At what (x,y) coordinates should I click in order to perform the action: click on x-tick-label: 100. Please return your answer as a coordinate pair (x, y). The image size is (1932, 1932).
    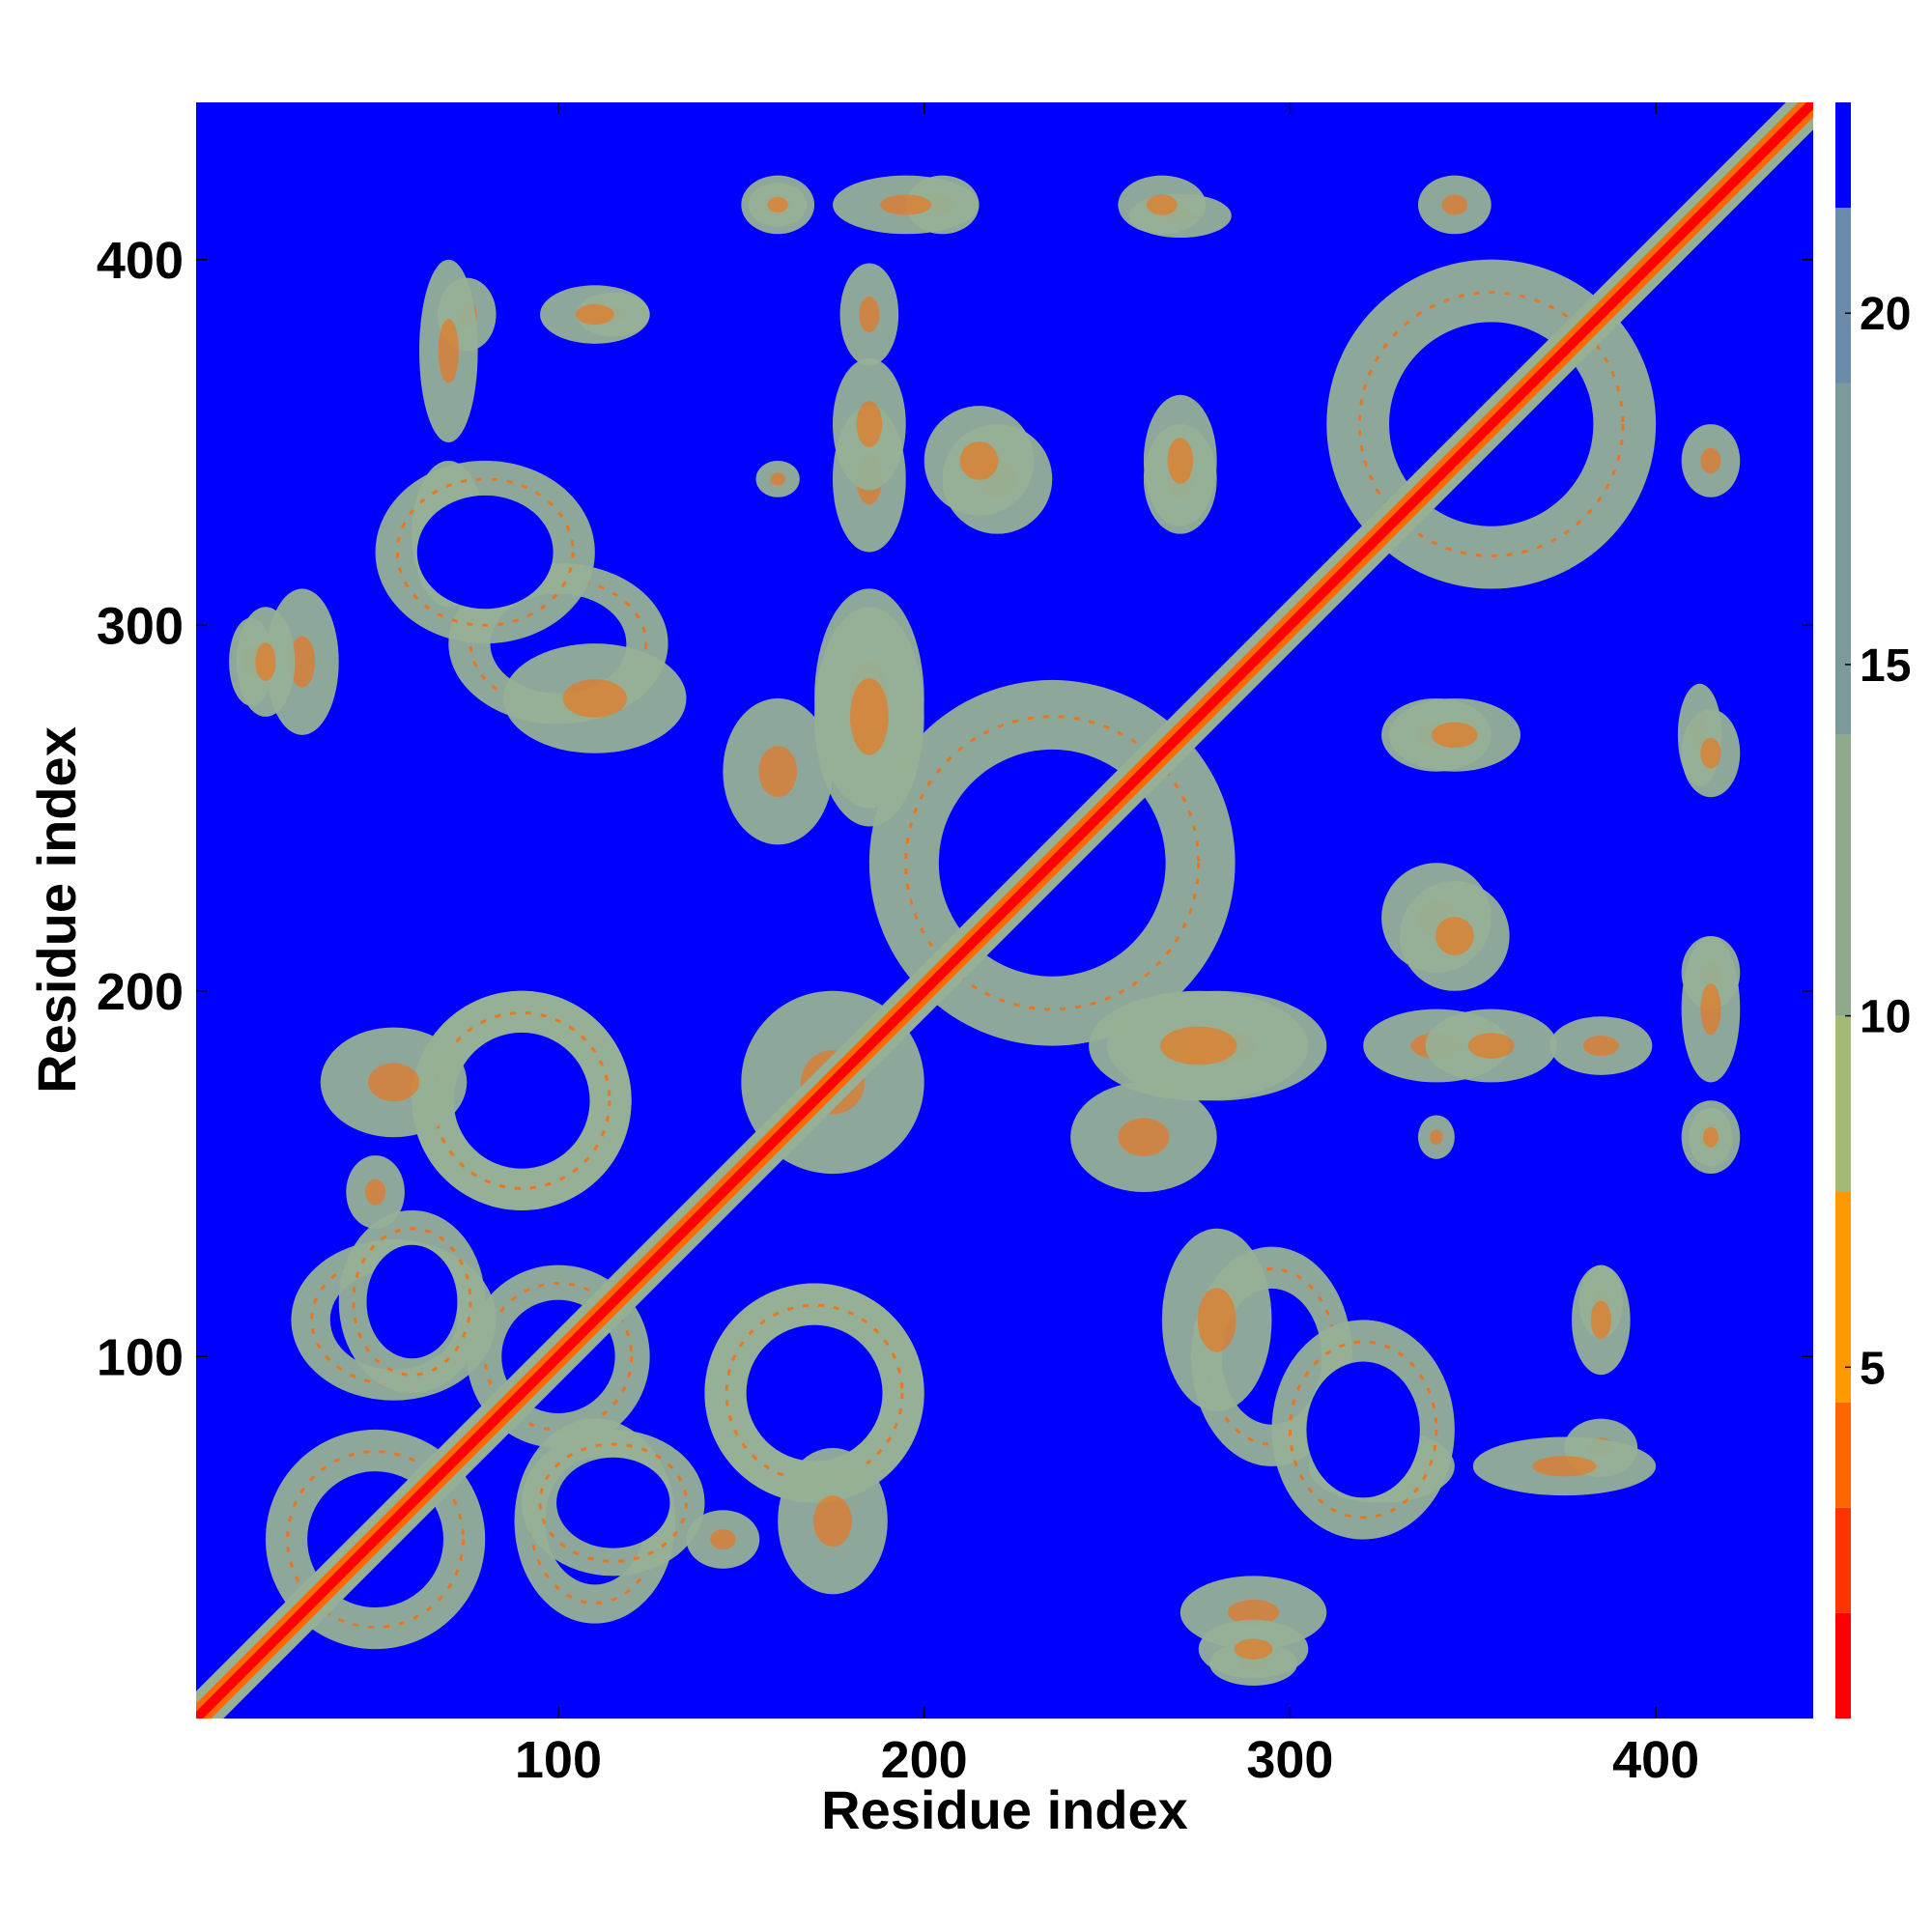
    Looking at the image, I should click on (558, 1760).